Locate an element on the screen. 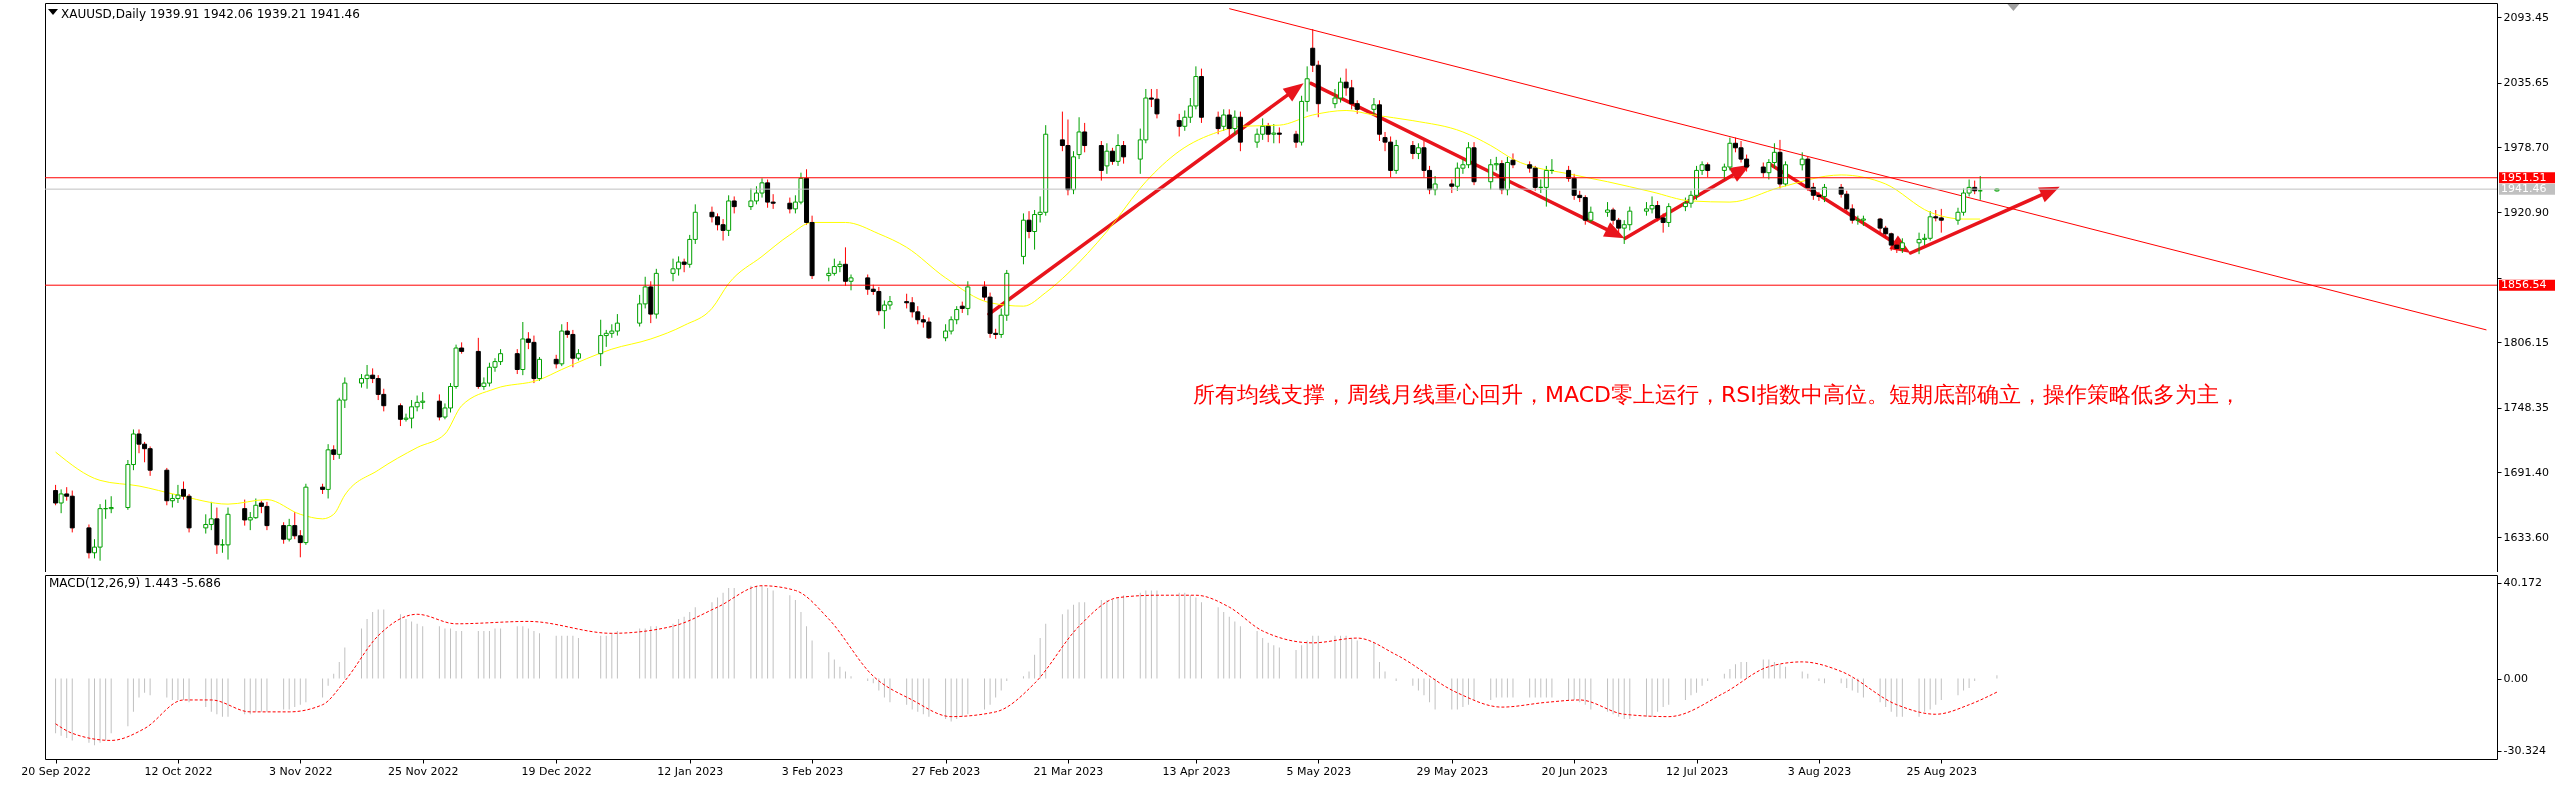 This screenshot has height=785, width=2559. annotation: 所有均线支撑，周线月线重心回升，MACD零上运行，RSI指数中高位。短期底部确立，操作策略低多为主， is located at coordinates (1717, 394).